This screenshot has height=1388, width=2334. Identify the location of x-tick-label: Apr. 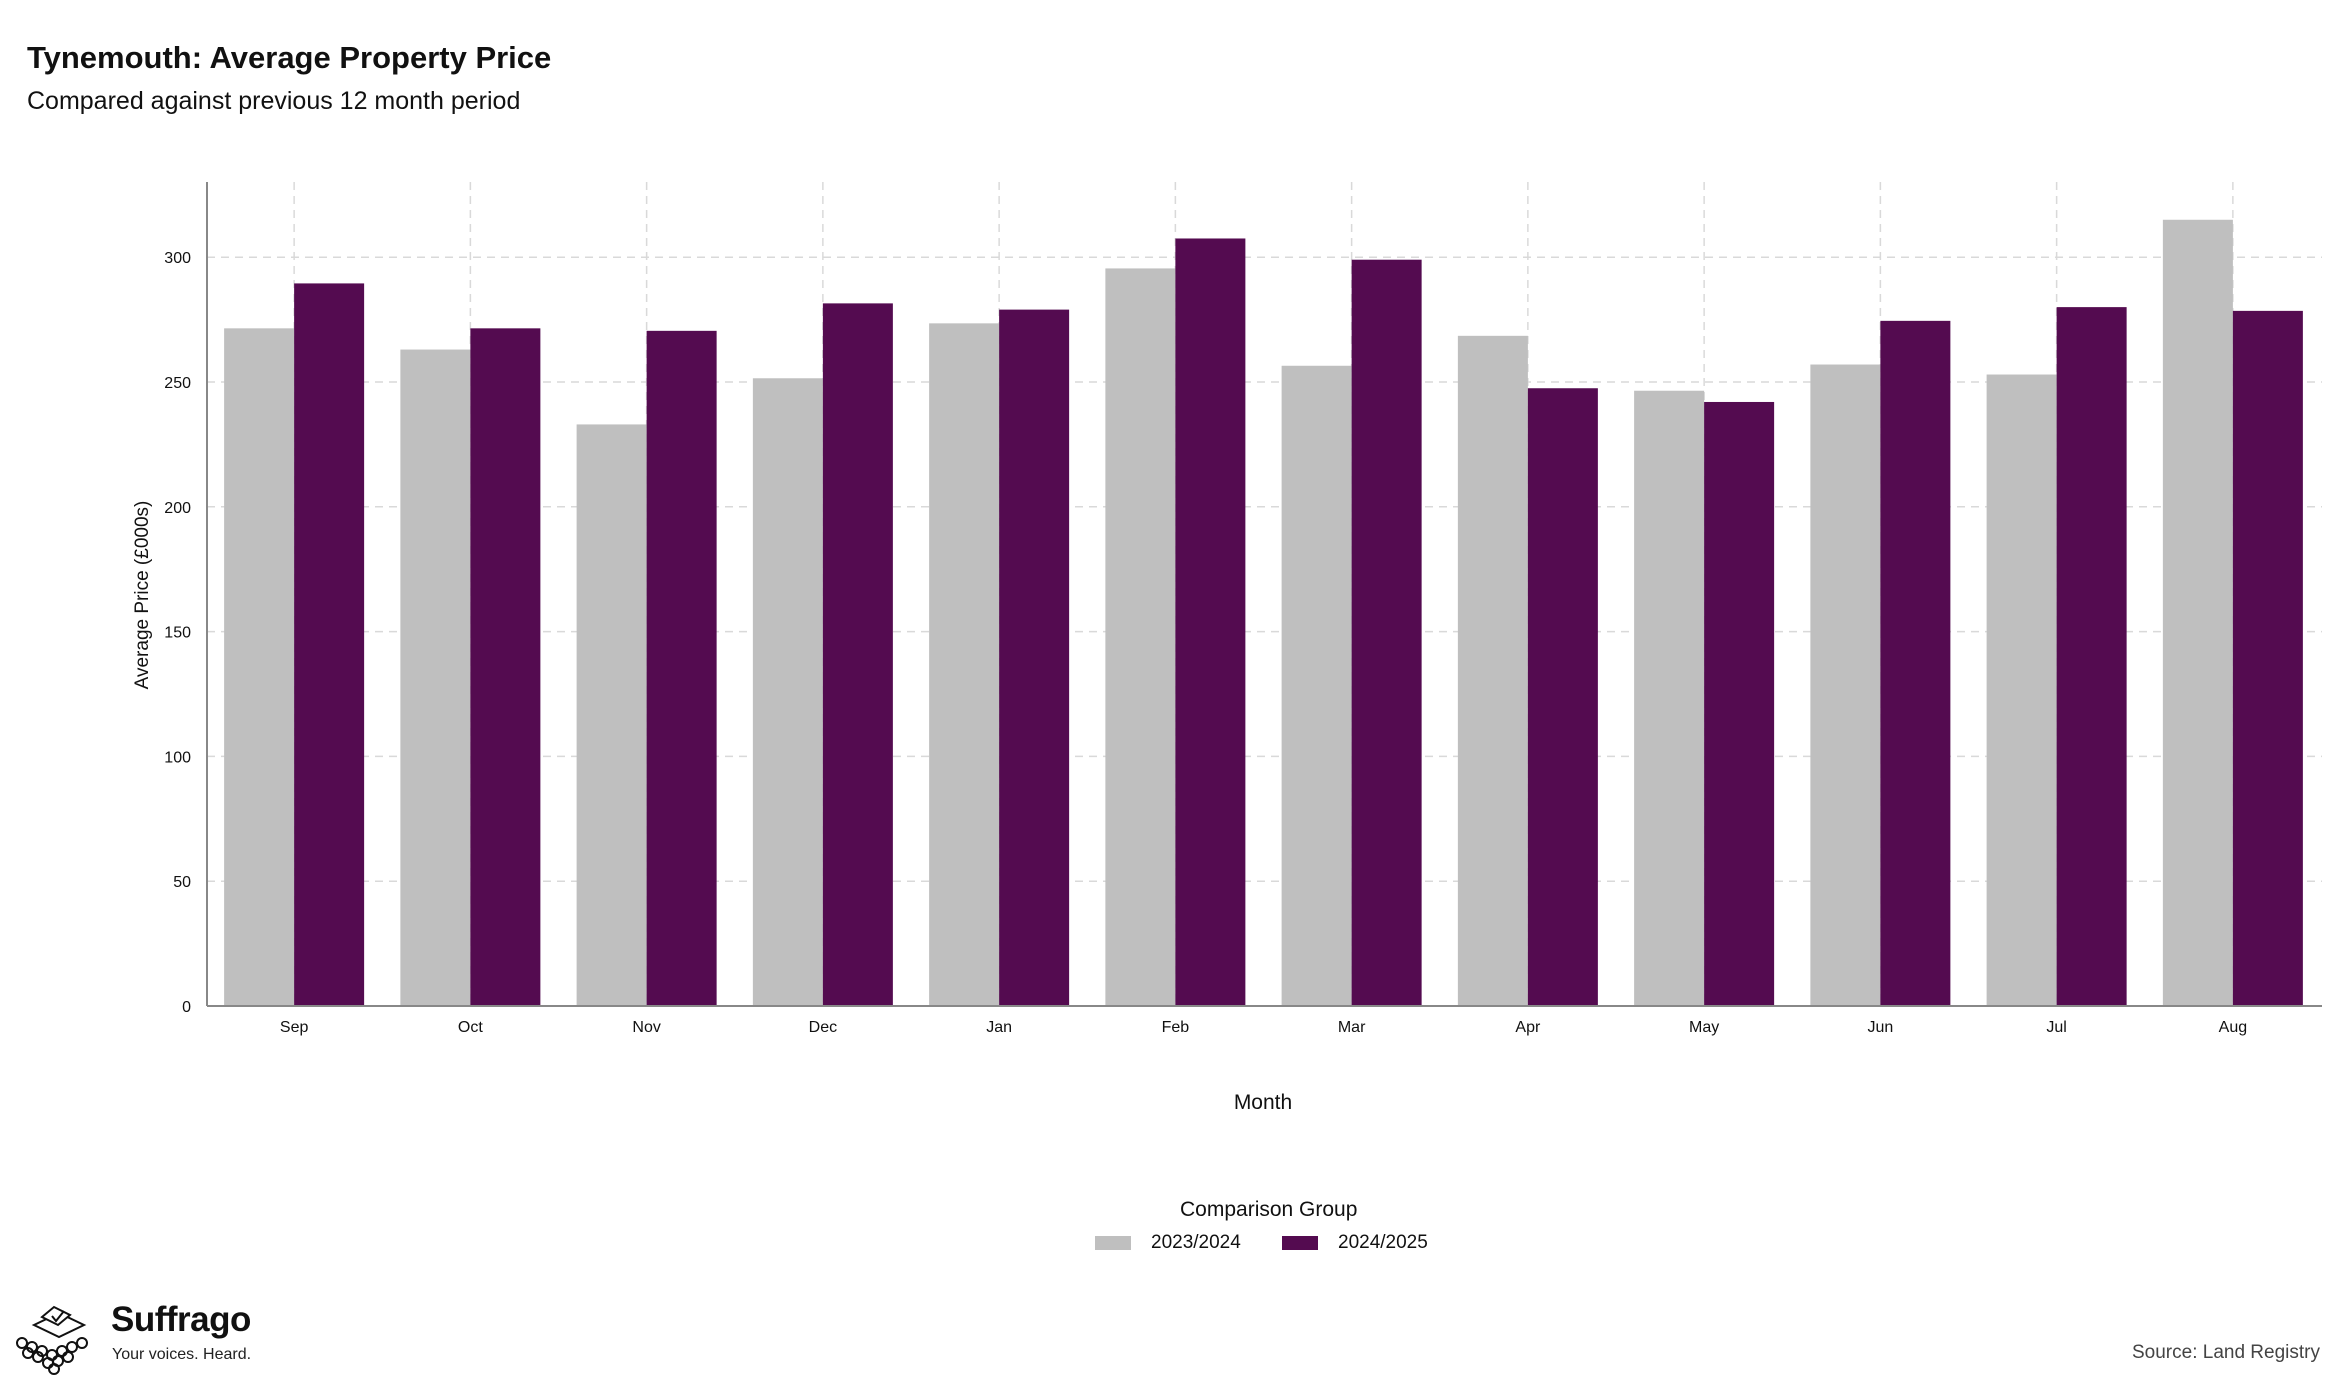
(1528, 1027).